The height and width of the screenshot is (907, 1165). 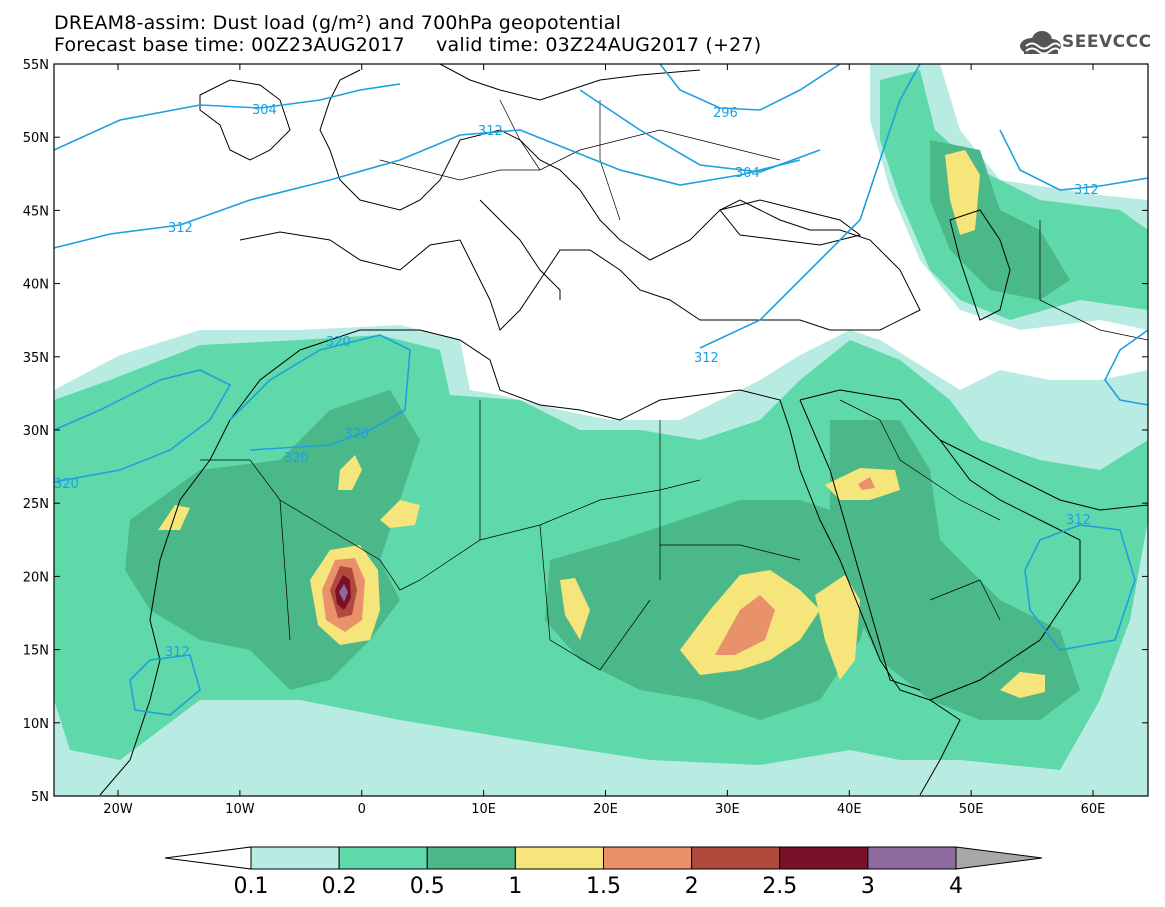 What do you see at coordinates (1126, 367) in the screenshot?
I see `contour-312-iran` at bounding box center [1126, 367].